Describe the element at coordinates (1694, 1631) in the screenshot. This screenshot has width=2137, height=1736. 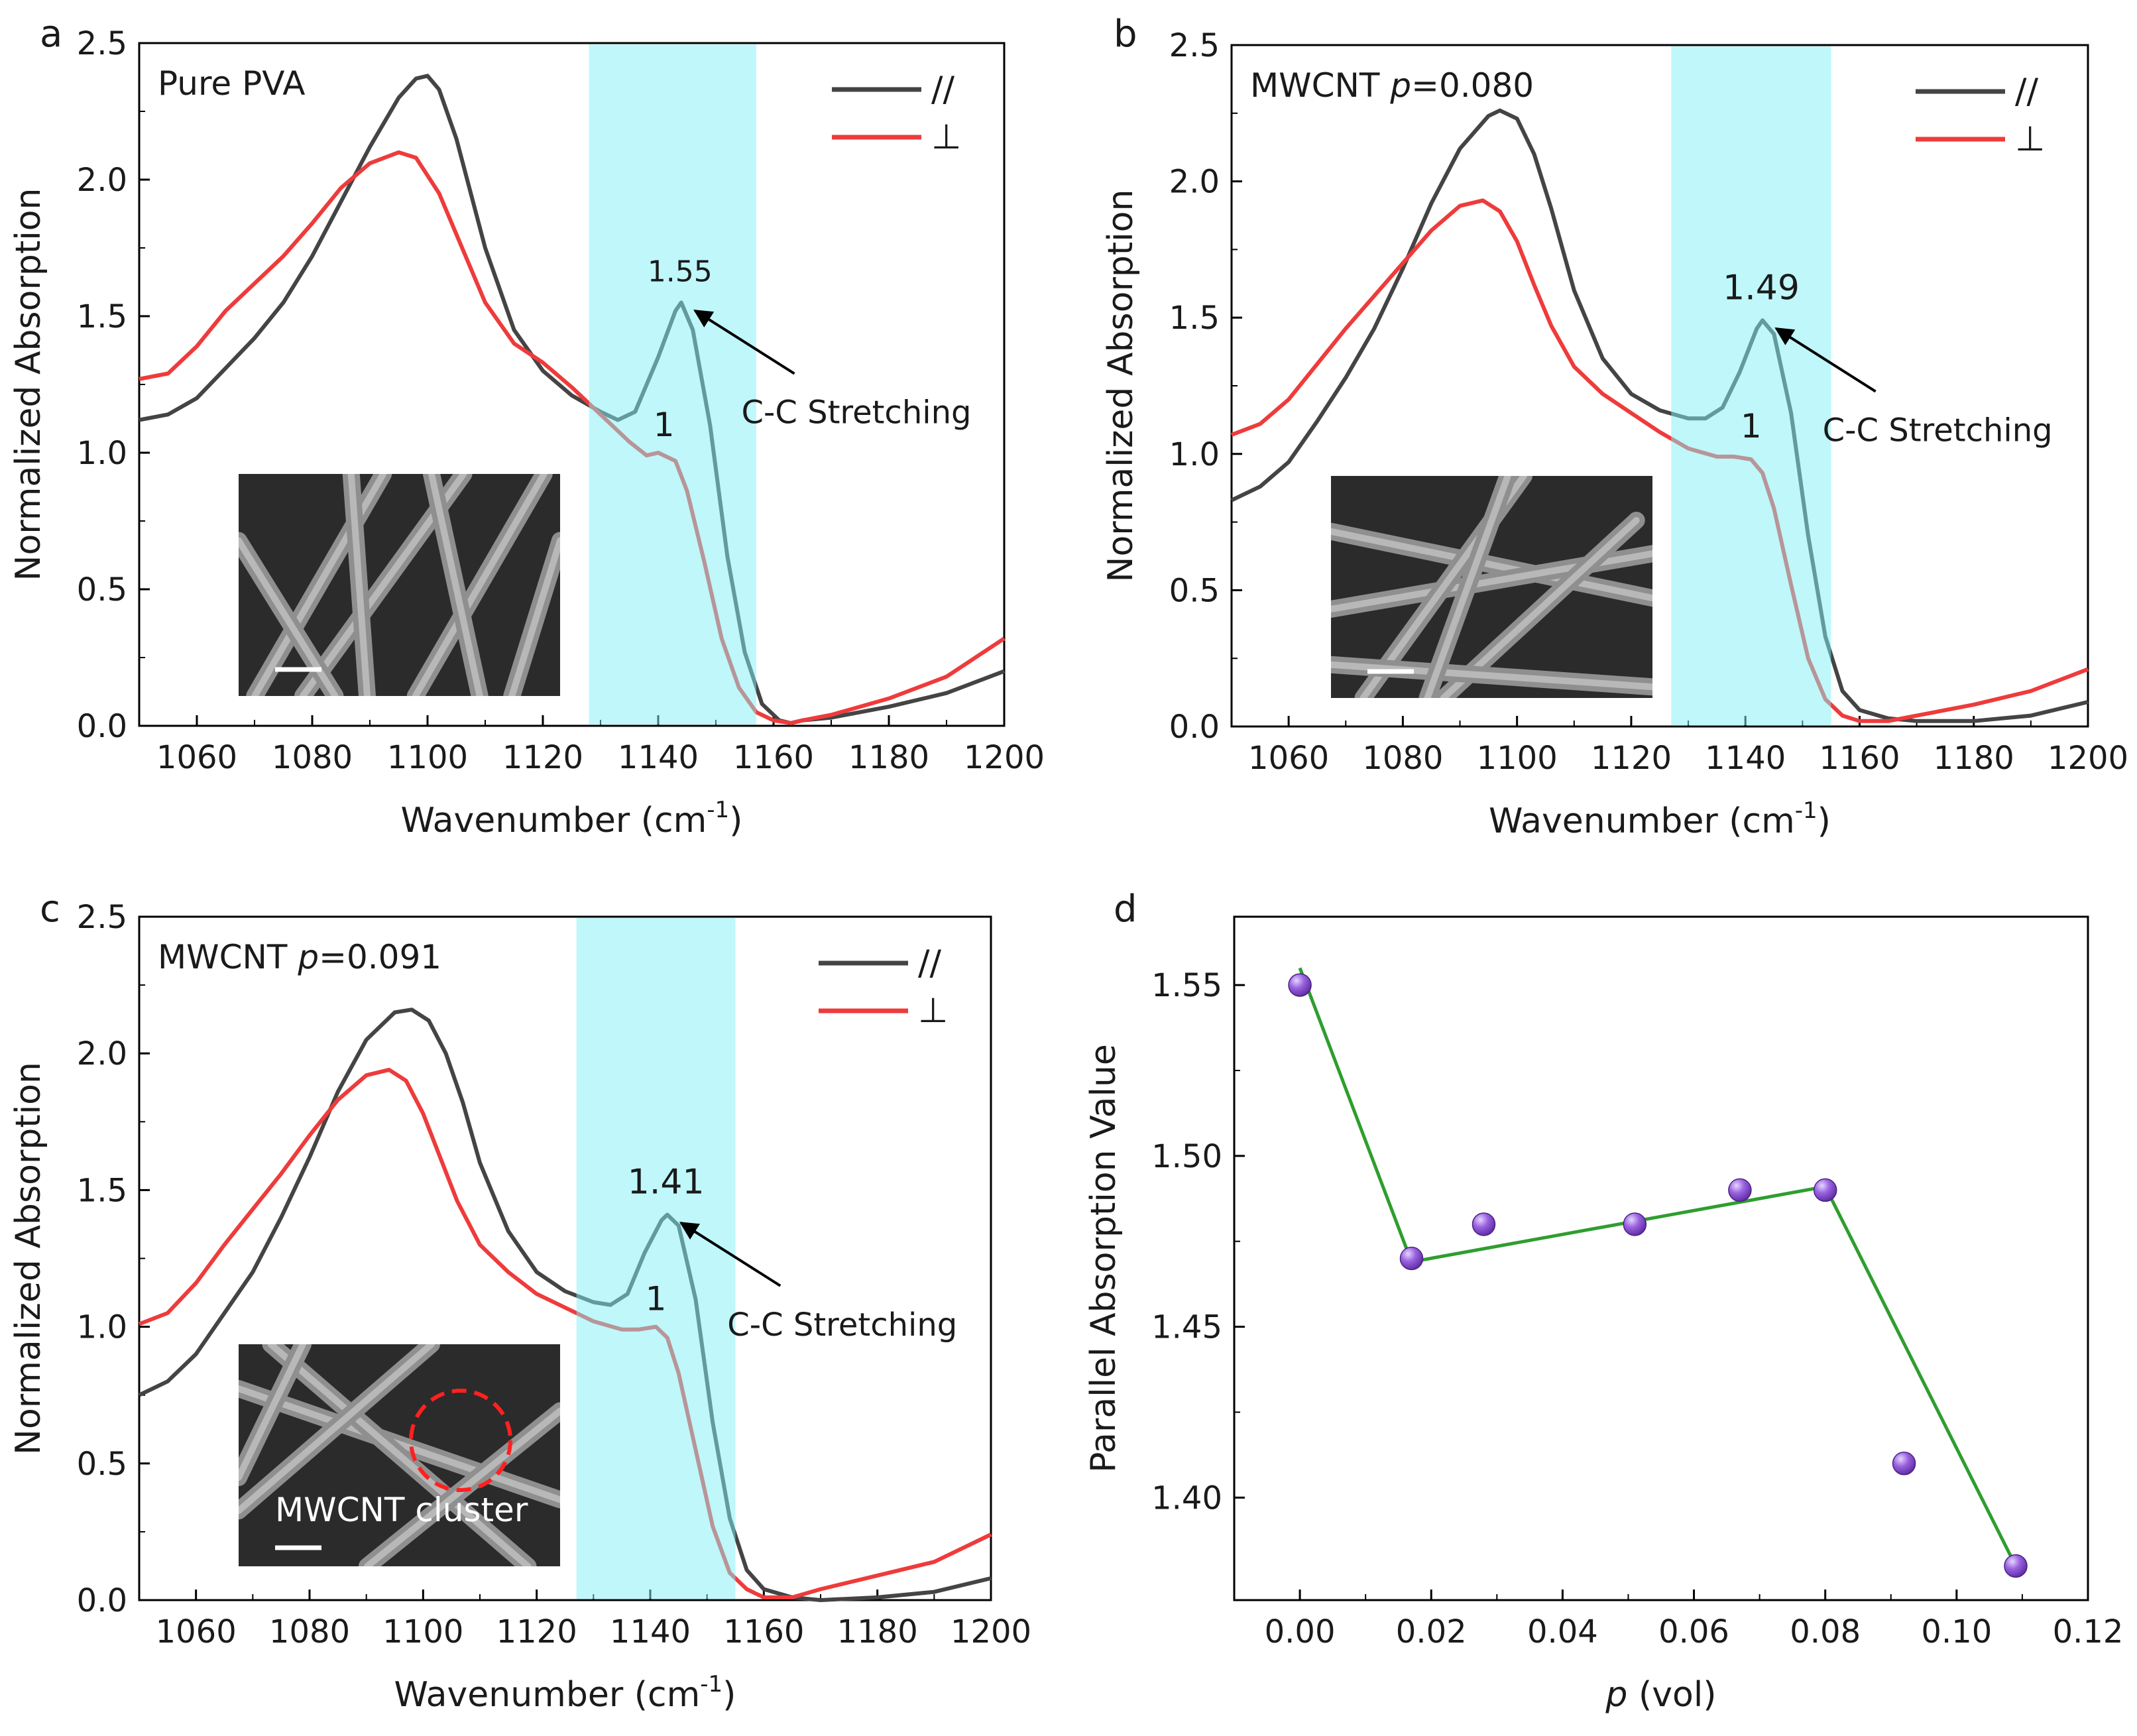
I see `x-tick-label: 0.06` at that location.